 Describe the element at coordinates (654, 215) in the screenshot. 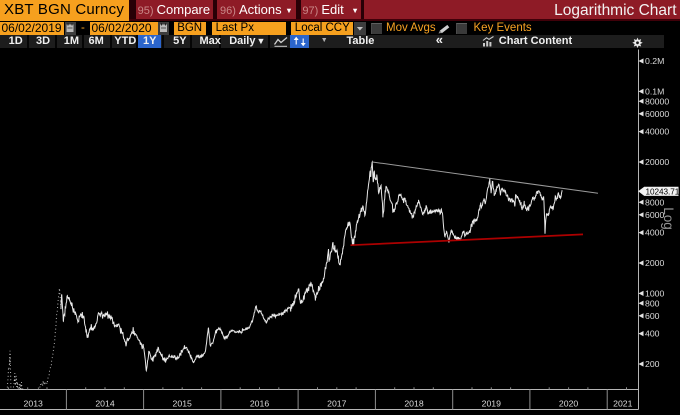

I see `svg-text: 6000` at that location.